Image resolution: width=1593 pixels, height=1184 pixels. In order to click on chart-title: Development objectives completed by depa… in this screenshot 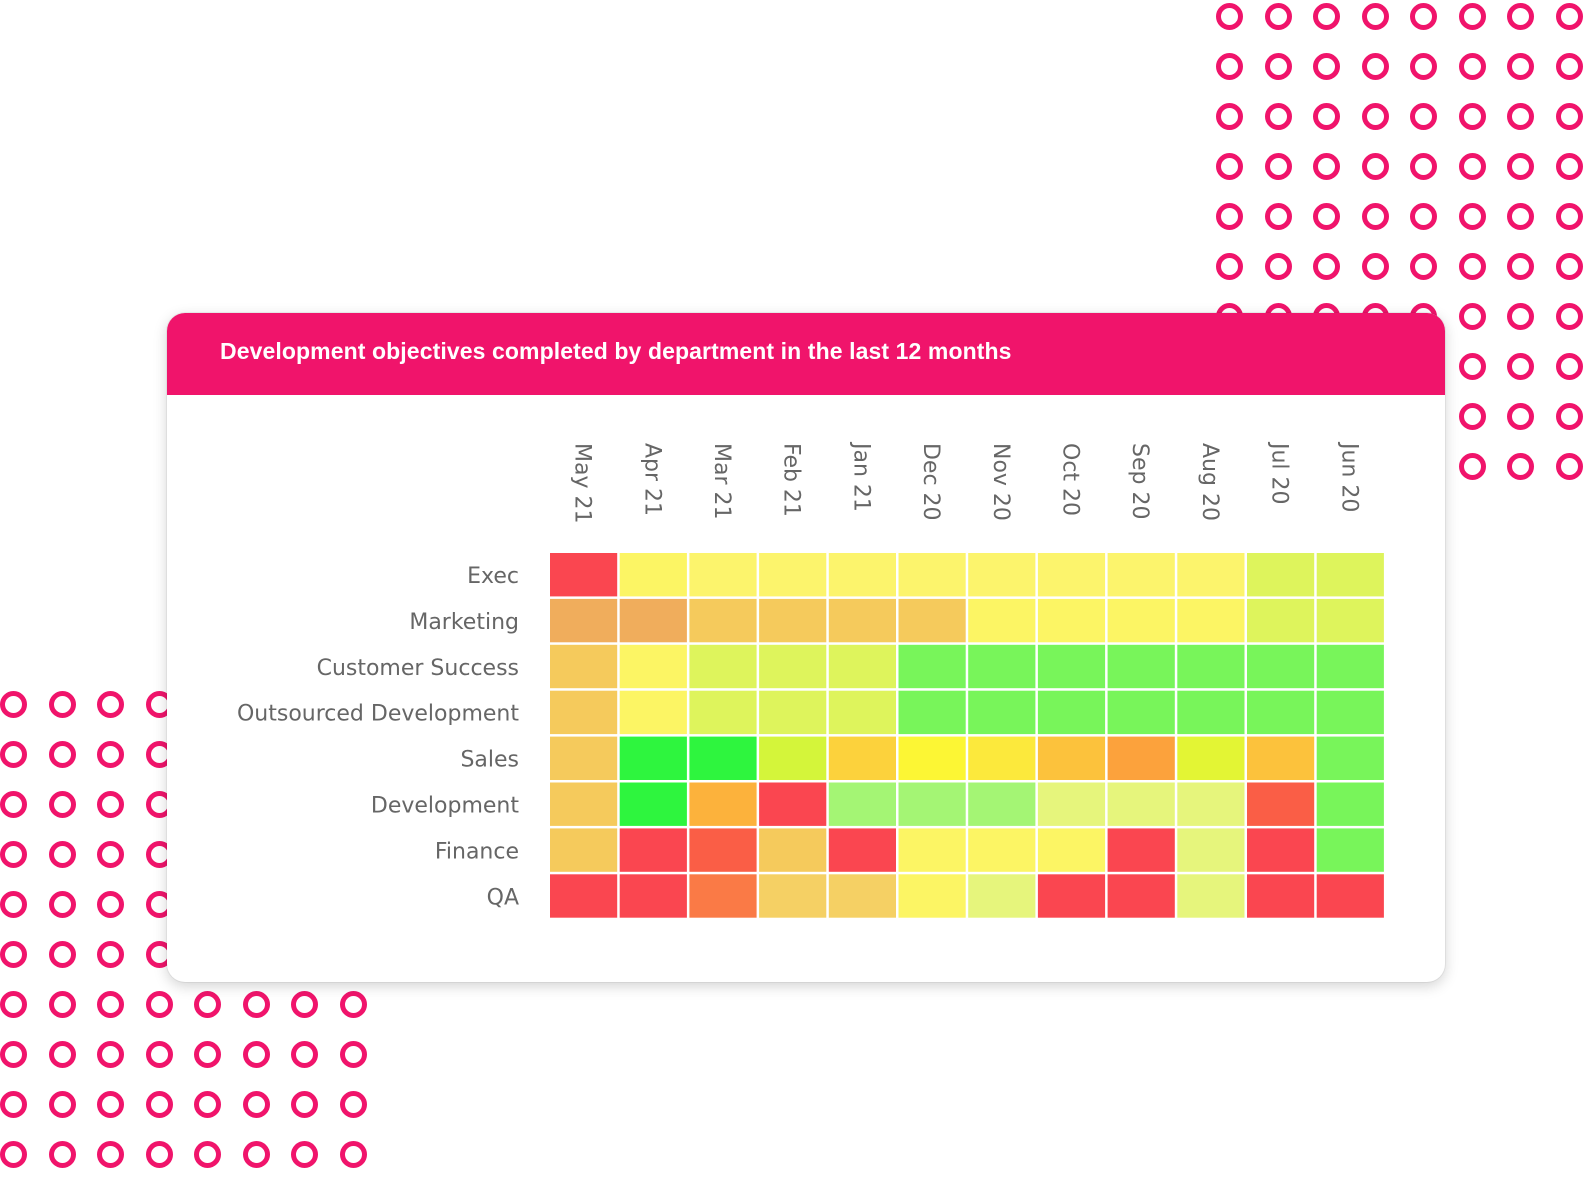, I will do `click(616, 351)`.